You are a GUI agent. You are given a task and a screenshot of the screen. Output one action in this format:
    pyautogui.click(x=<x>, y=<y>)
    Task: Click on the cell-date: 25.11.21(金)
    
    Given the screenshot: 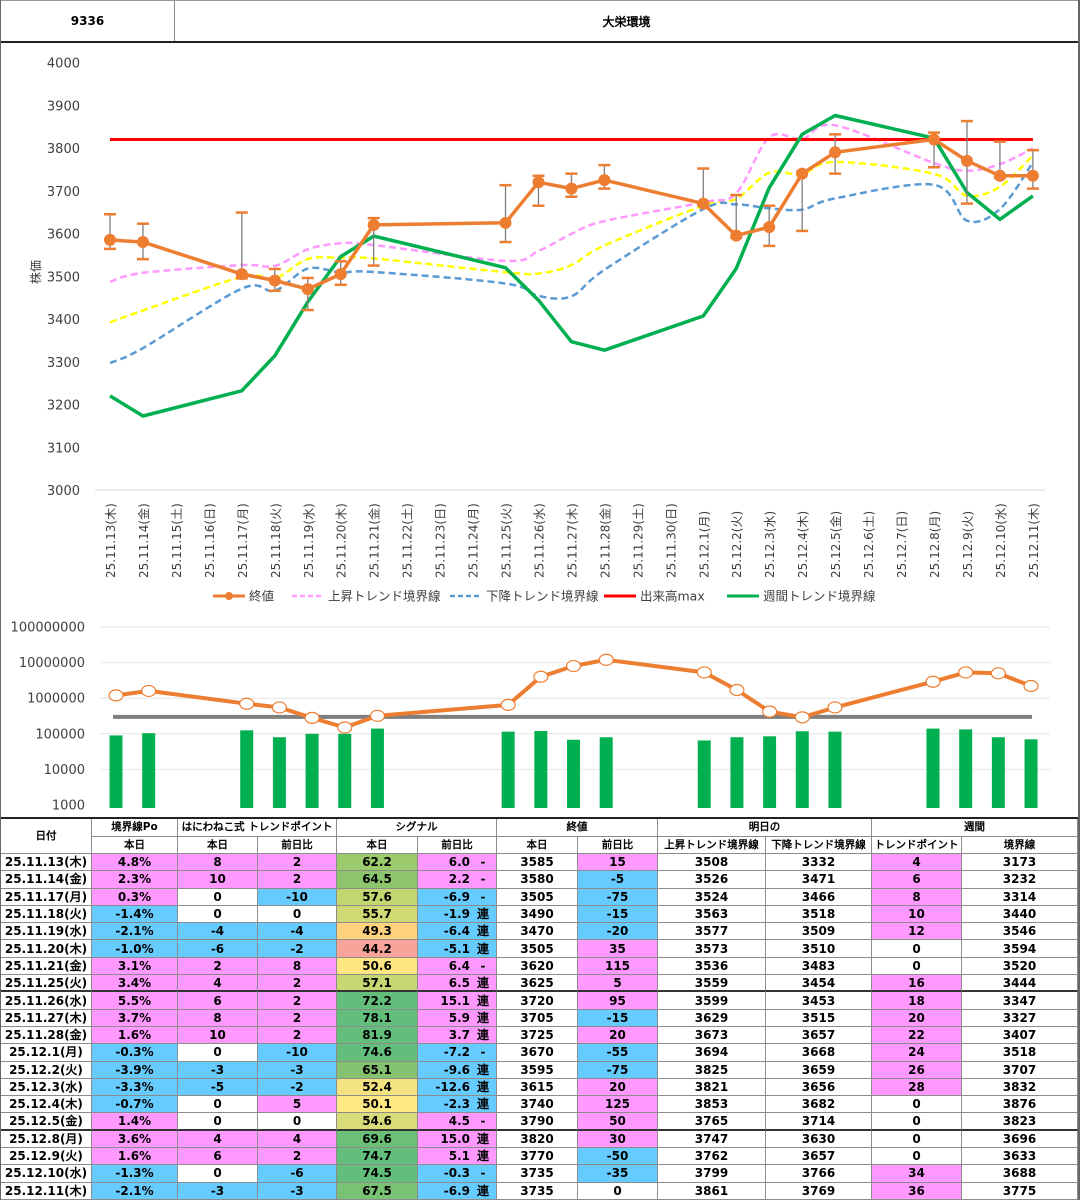 What is the action you would take?
    pyautogui.click(x=46, y=966)
    